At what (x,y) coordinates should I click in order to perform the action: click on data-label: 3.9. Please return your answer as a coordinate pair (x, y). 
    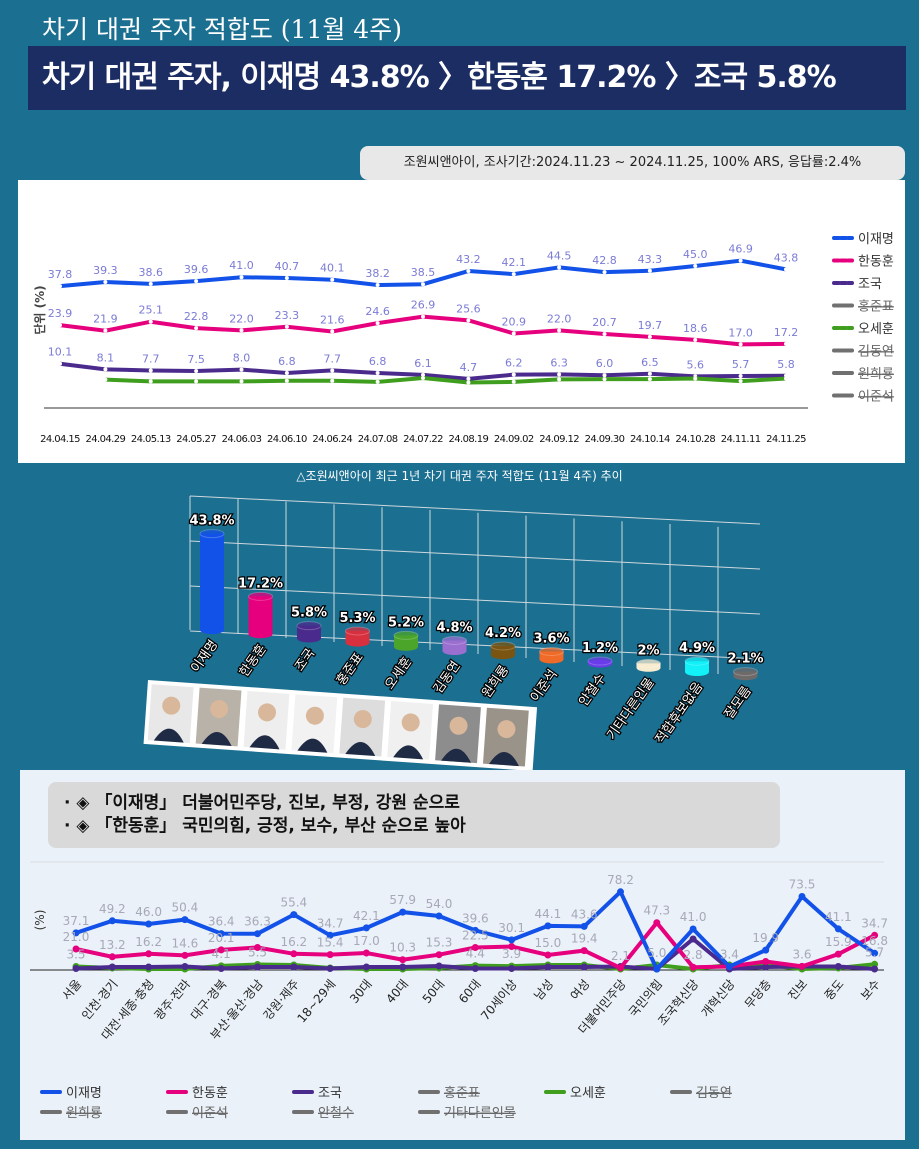
    Looking at the image, I should click on (511, 954).